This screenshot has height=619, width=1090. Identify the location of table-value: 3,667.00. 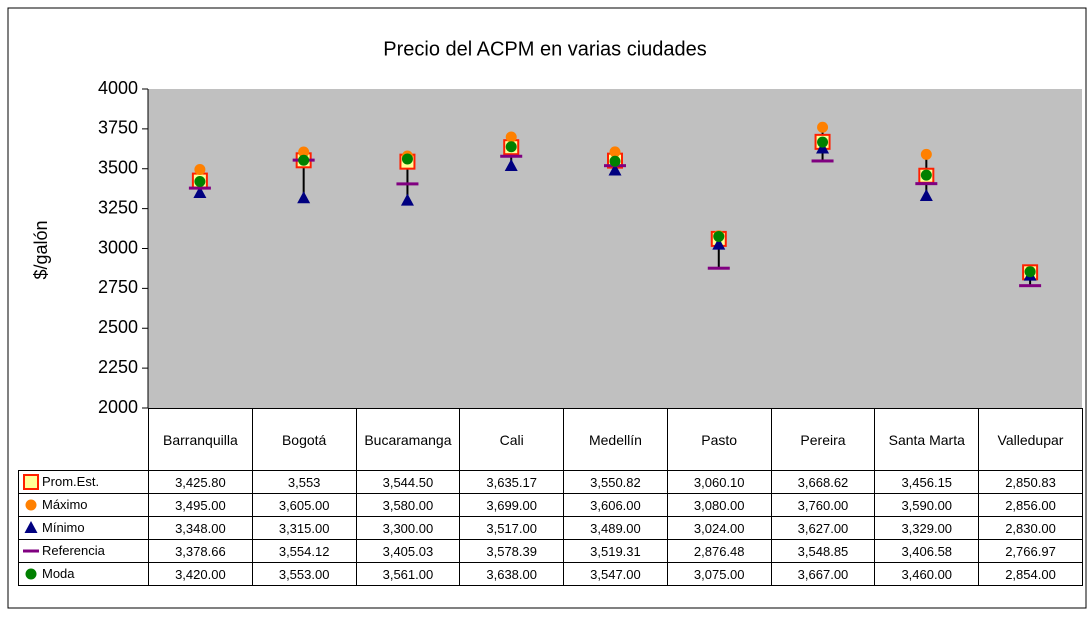
(823, 574).